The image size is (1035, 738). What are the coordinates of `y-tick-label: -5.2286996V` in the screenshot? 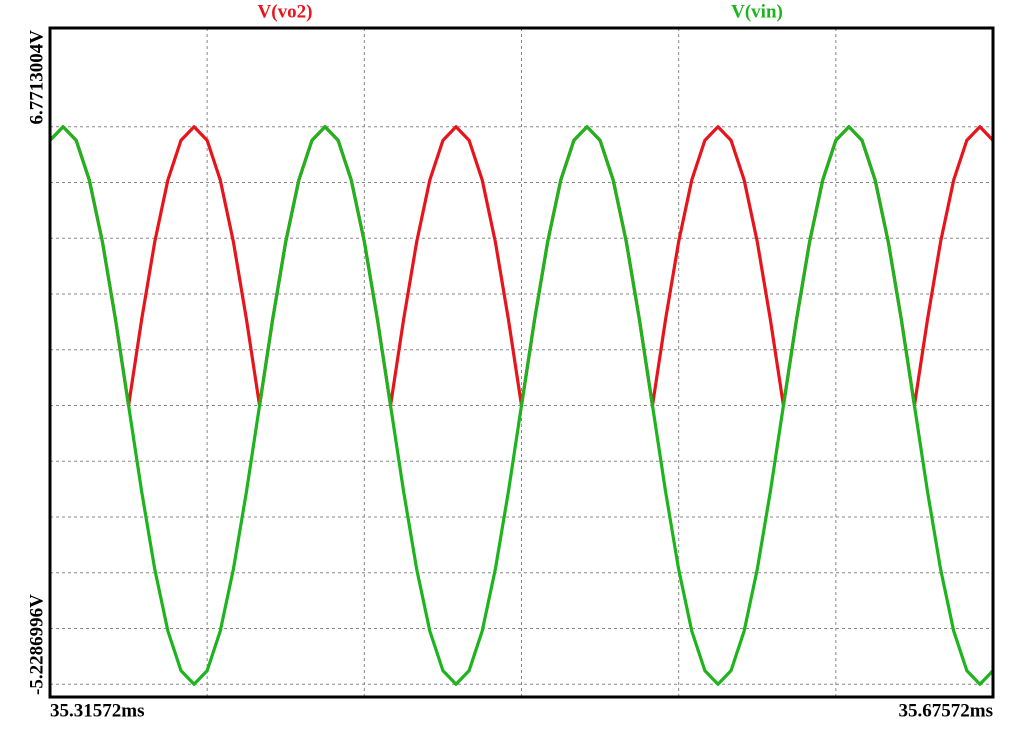 It's located at (36, 644).